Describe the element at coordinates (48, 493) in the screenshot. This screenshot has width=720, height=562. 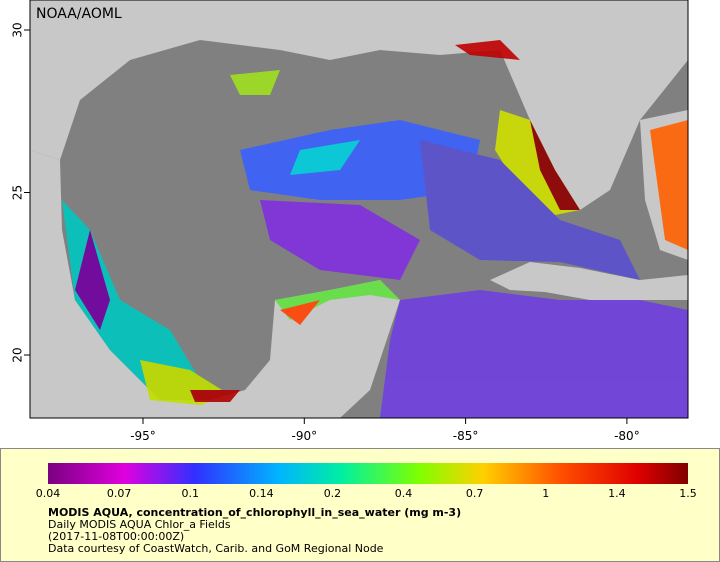
I see `colorbar-tick-label: 0.04` at that location.